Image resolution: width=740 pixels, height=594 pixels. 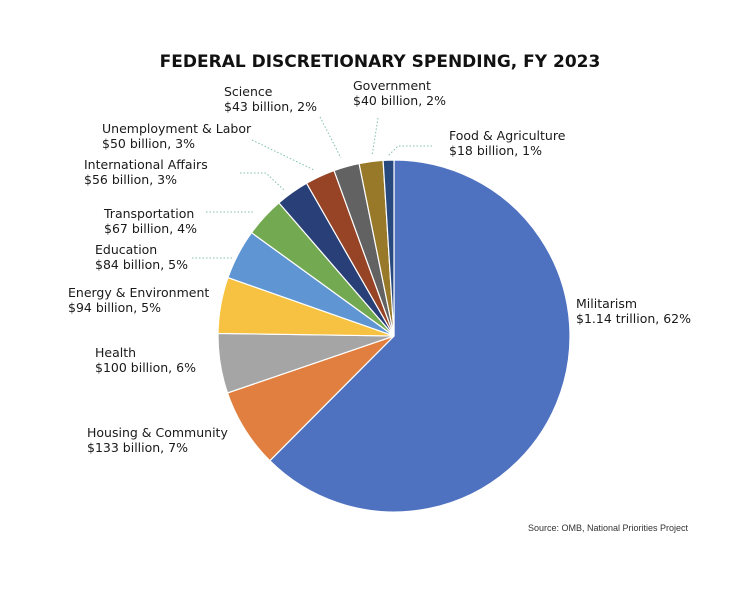 I want to click on slice-label-name: Militarism, so click(x=606, y=303).